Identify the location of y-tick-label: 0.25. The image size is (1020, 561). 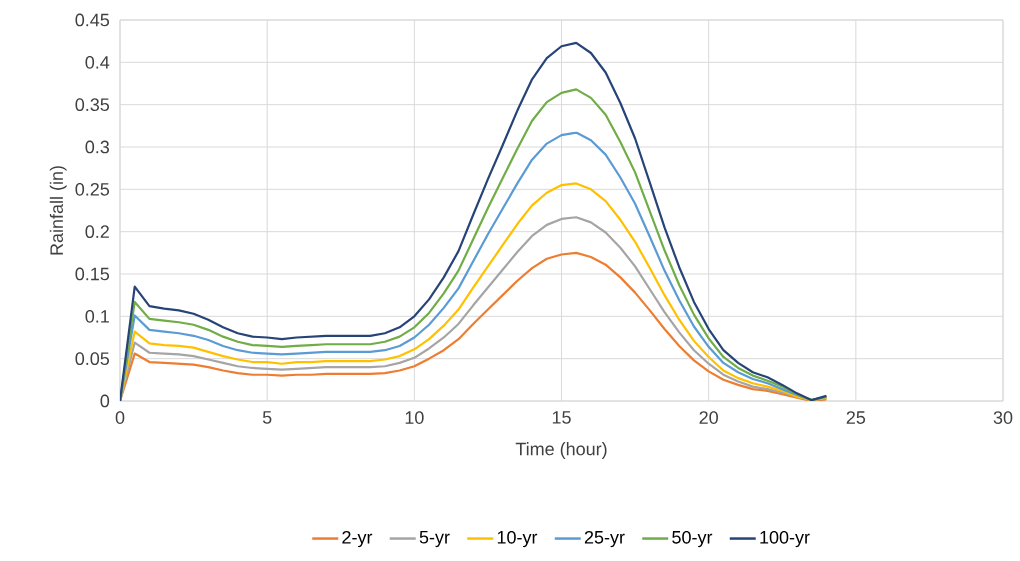
(92, 189).